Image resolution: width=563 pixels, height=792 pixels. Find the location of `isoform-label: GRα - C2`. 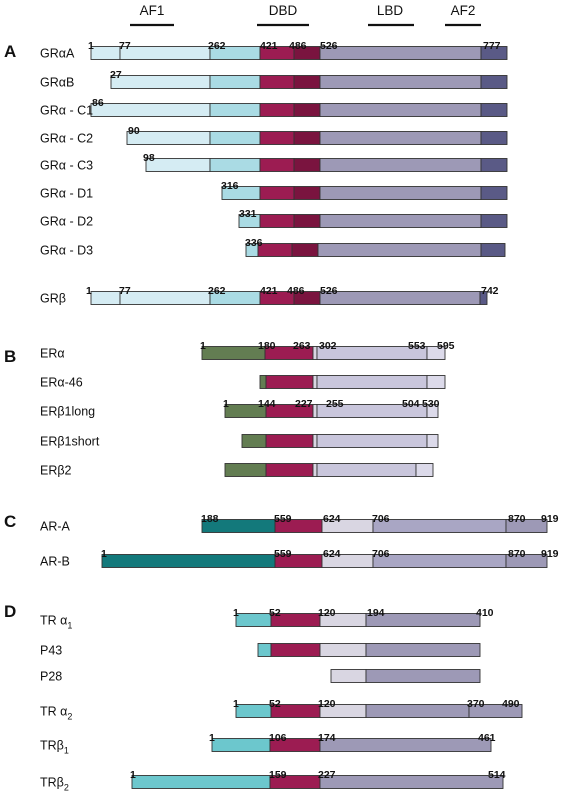

isoform-label: GRα - C2 is located at coordinates (66, 139).